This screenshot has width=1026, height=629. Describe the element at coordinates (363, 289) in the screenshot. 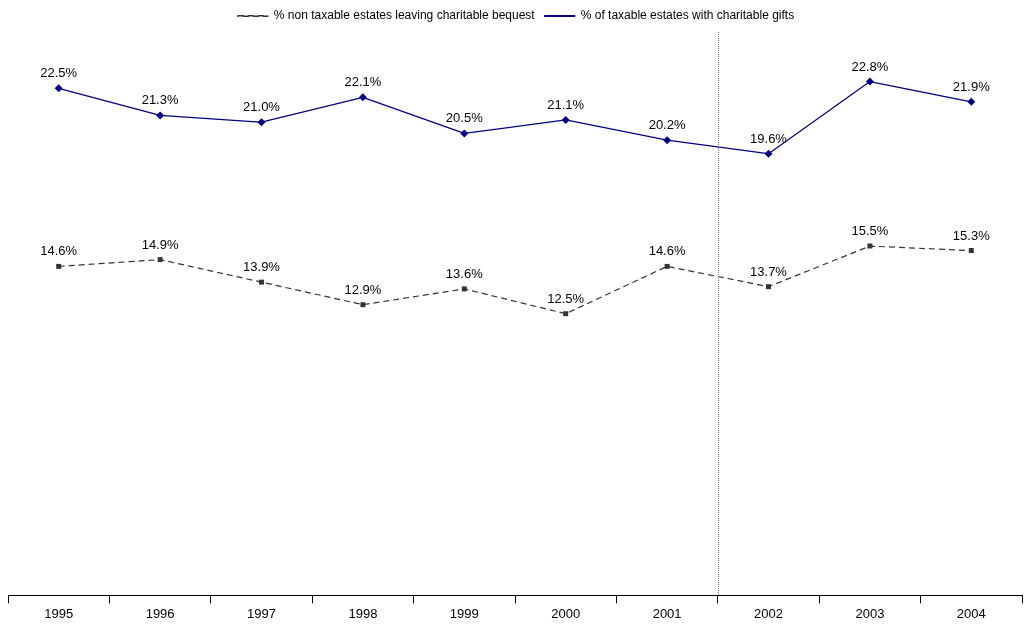

I see `data-label: 12.9%` at that location.